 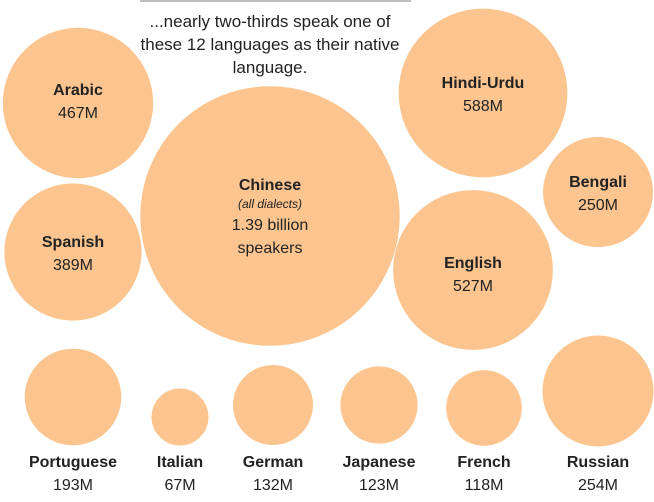 I want to click on value-hindi-urdu: 588M, so click(x=483, y=106).